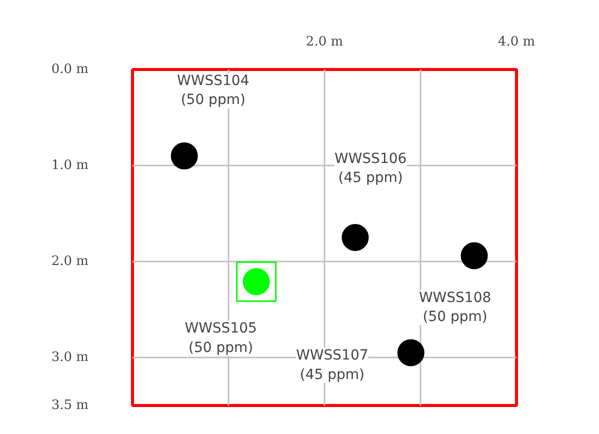 The height and width of the screenshot is (434, 599). I want to click on annotation: WWSS107 (45 ppm), so click(332, 365).